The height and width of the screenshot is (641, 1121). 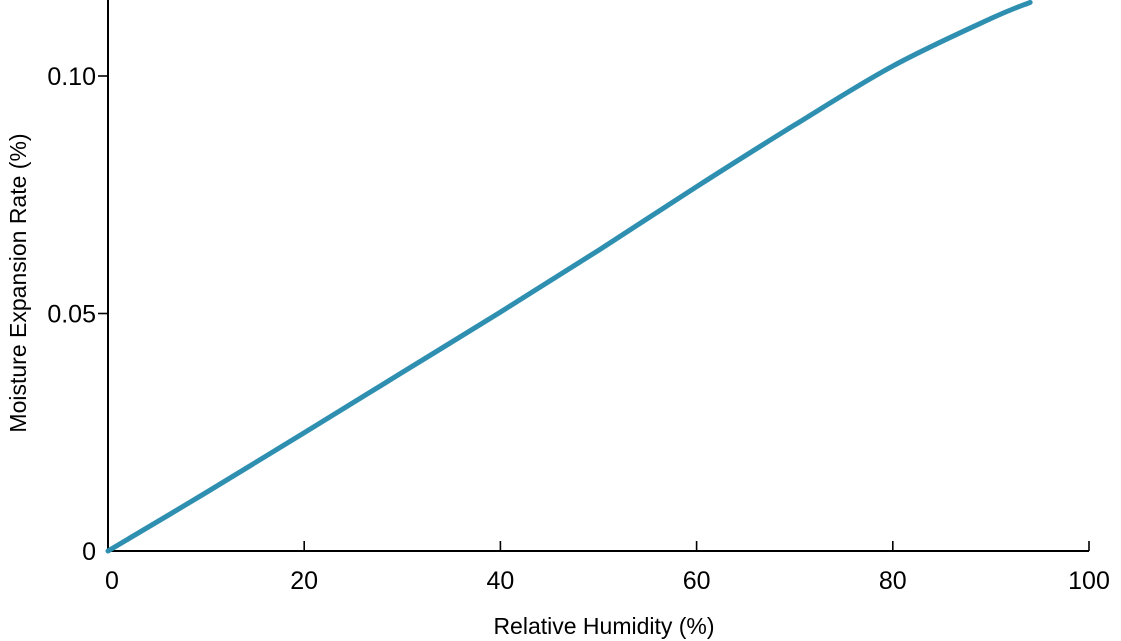 What do you see at coordinates (18, 282) in the screenshot?
I see `y-axis-title: Moisture Expansion Rate (%)` at bounding box center [18, 282].